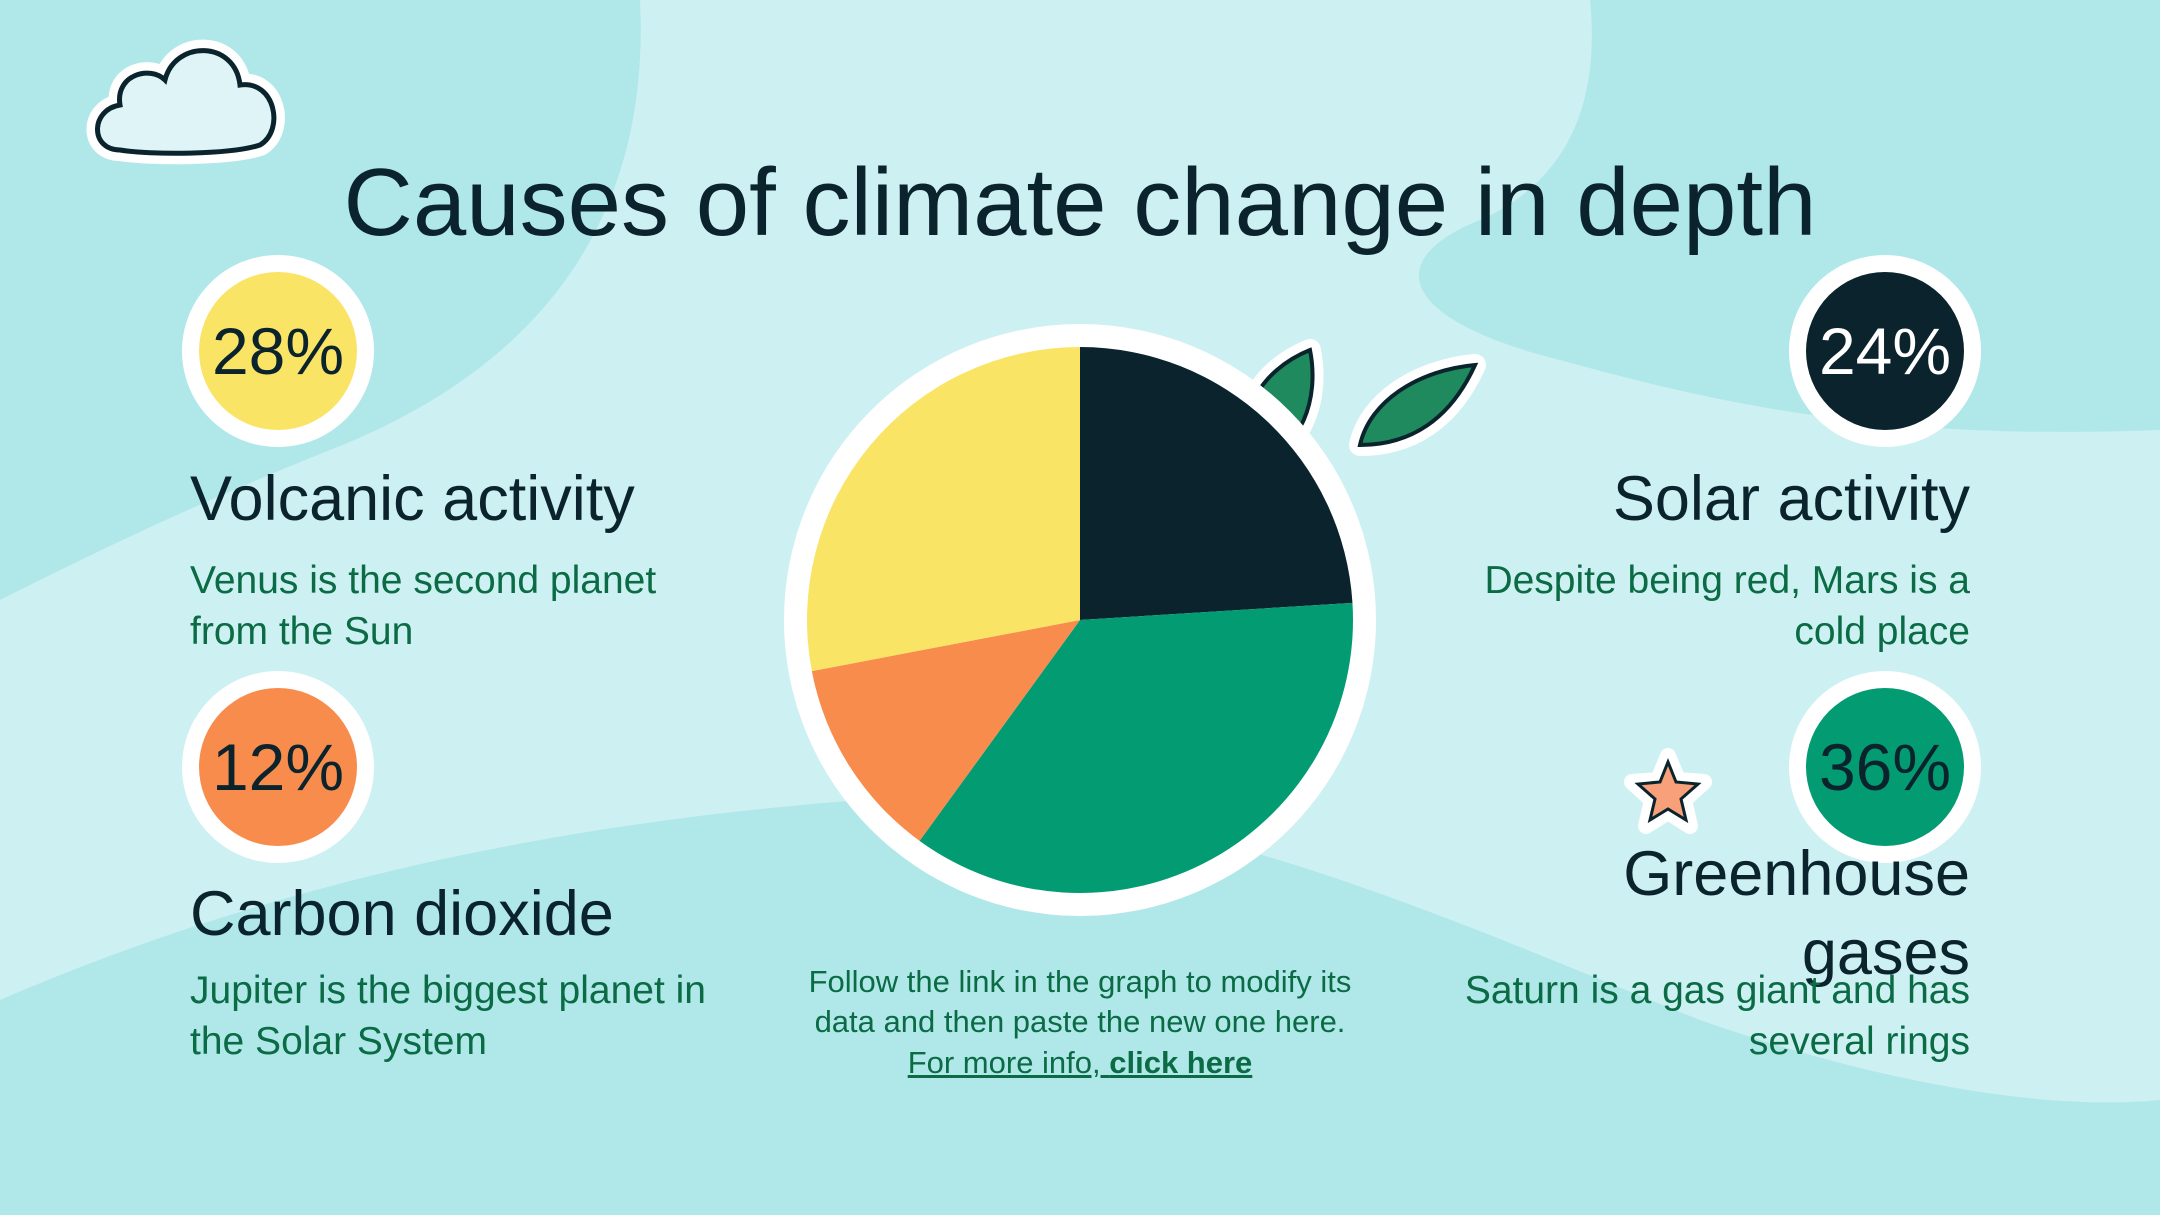 This screenshot has width=2160, height=1215. Describe the element at coordinates (1791, 499) in the screenshot. I see `heading: Solar activity` at that location.